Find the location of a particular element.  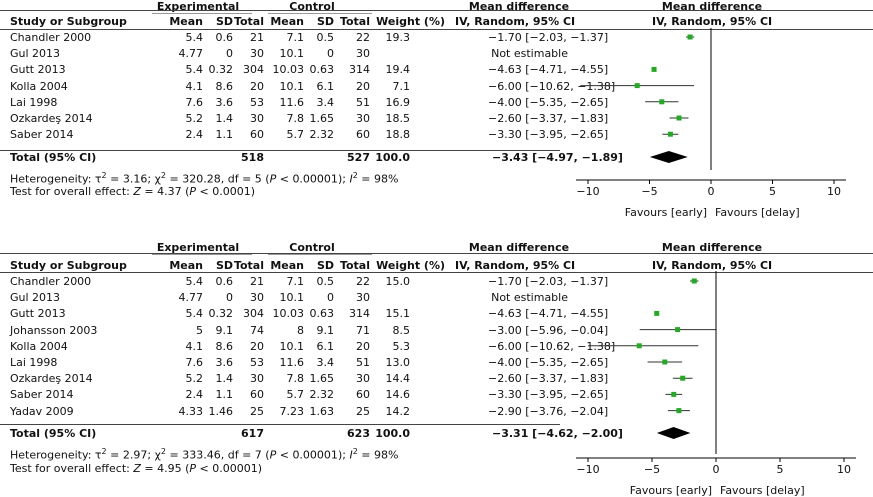

experimental-grand-total: 518 is located at coordinates (252, 157).